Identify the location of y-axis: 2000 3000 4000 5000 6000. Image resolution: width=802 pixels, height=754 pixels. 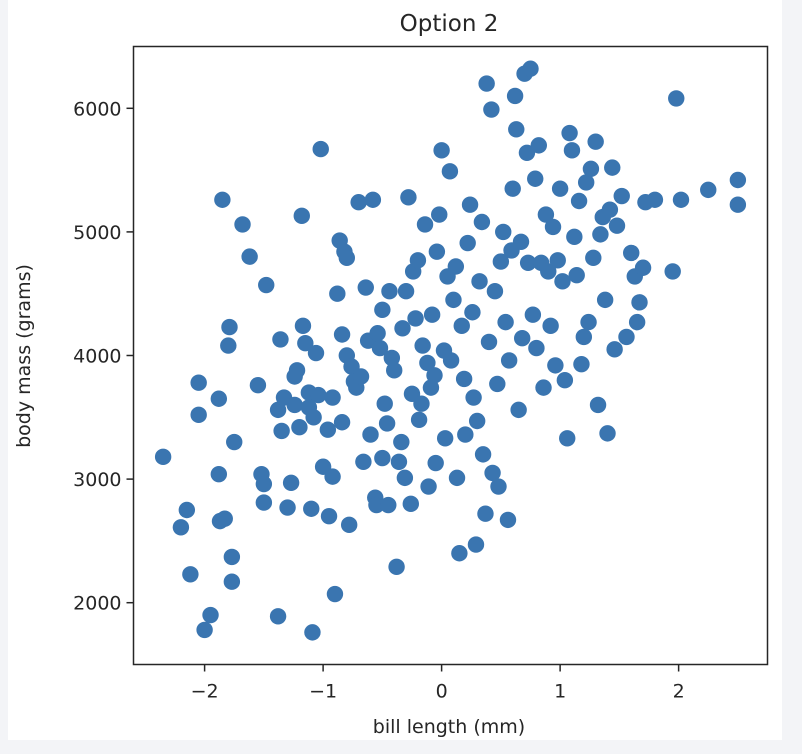
(103, 356).